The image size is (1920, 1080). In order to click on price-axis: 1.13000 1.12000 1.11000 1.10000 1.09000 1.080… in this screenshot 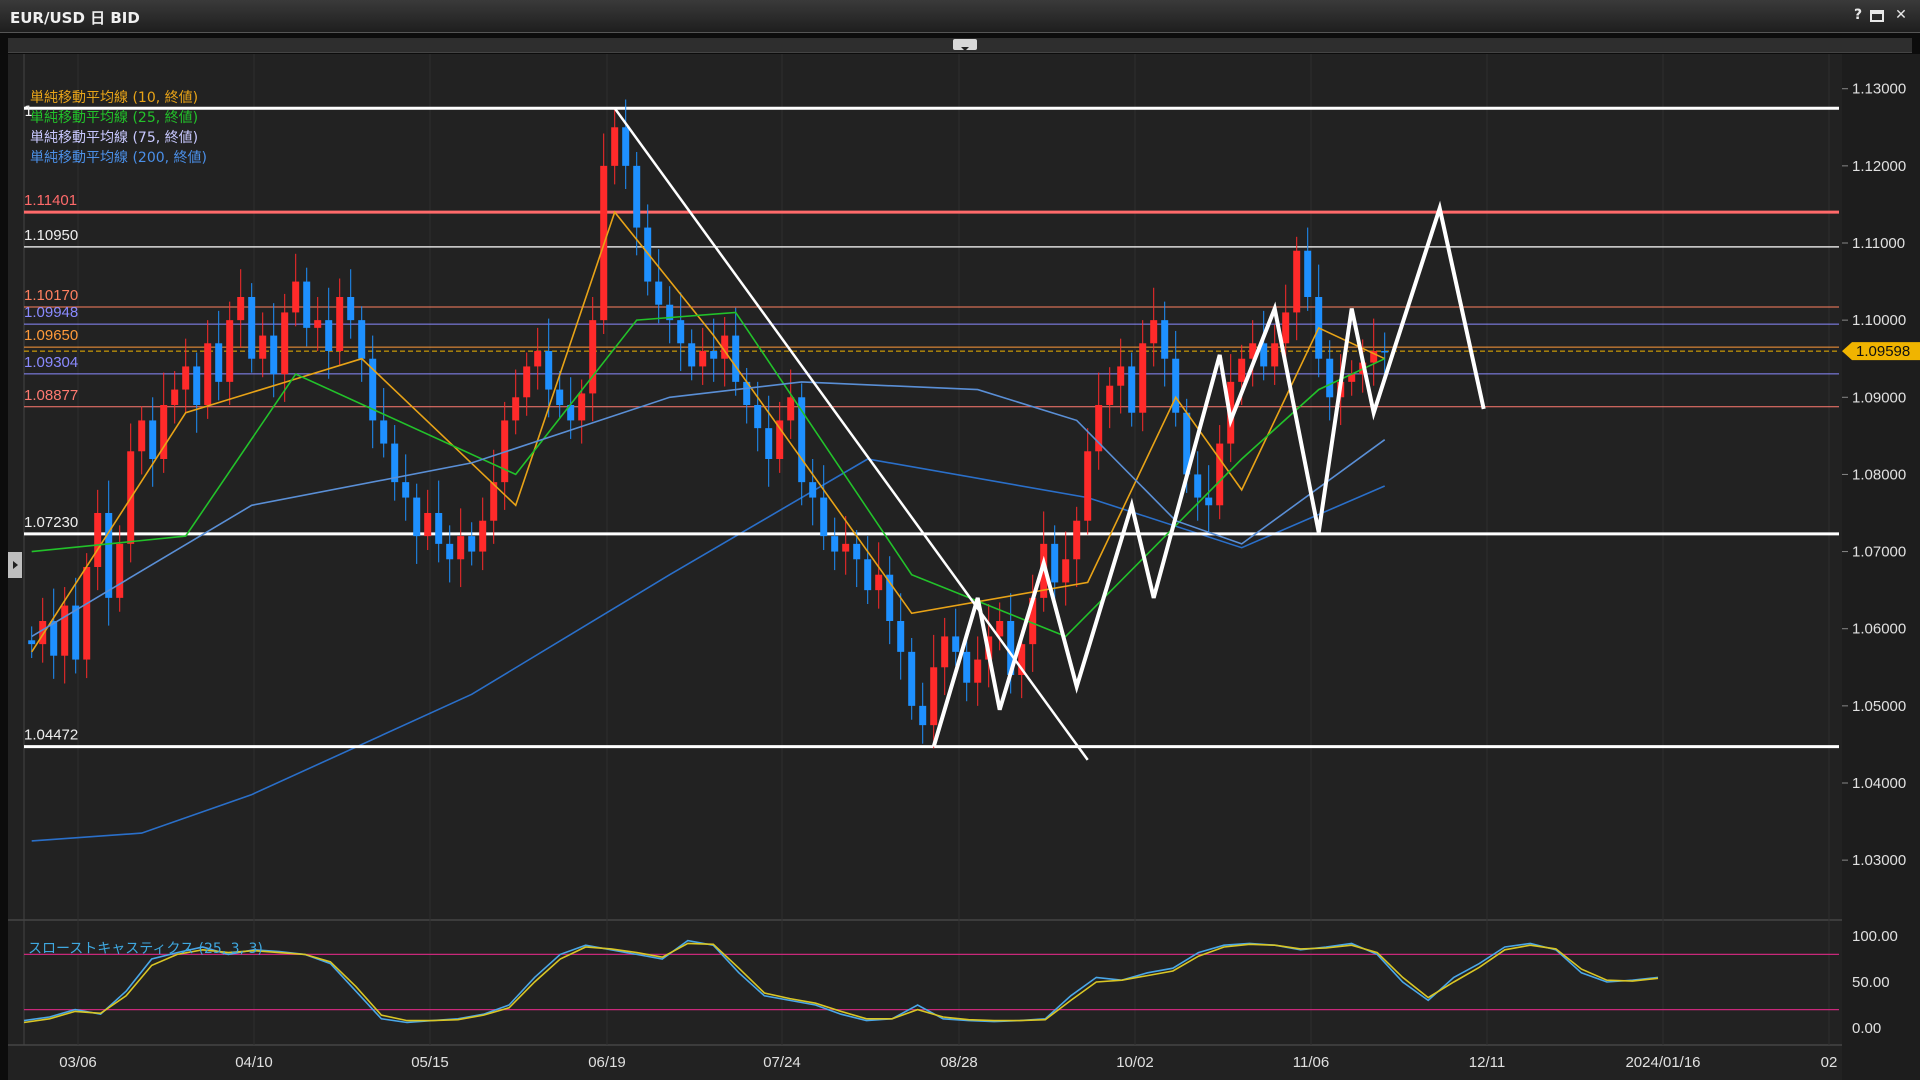, I will do `click(1874, 475)`.